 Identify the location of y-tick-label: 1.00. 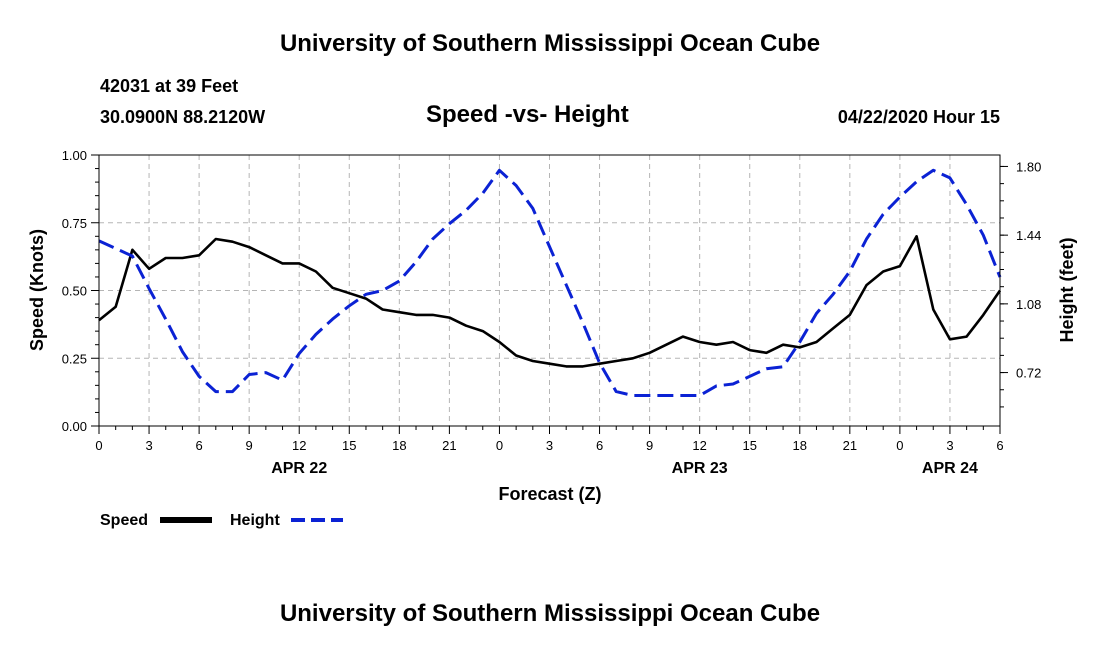
(74, 155).